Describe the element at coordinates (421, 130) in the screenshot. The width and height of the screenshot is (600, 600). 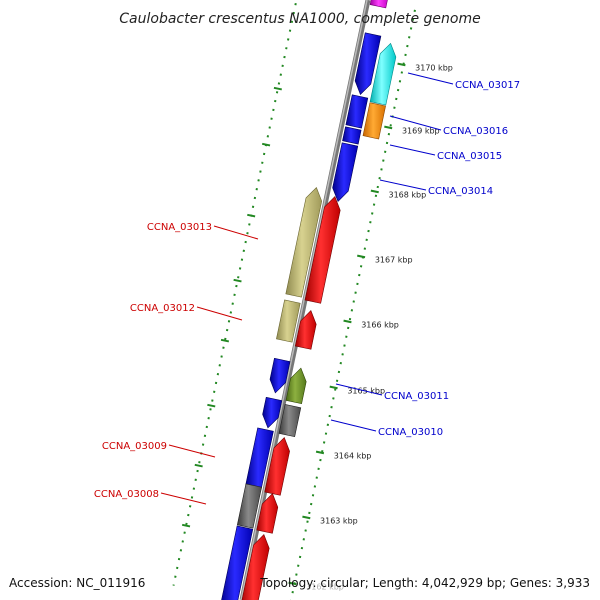
I see `kbp-label: 3169 kbp` at that location.